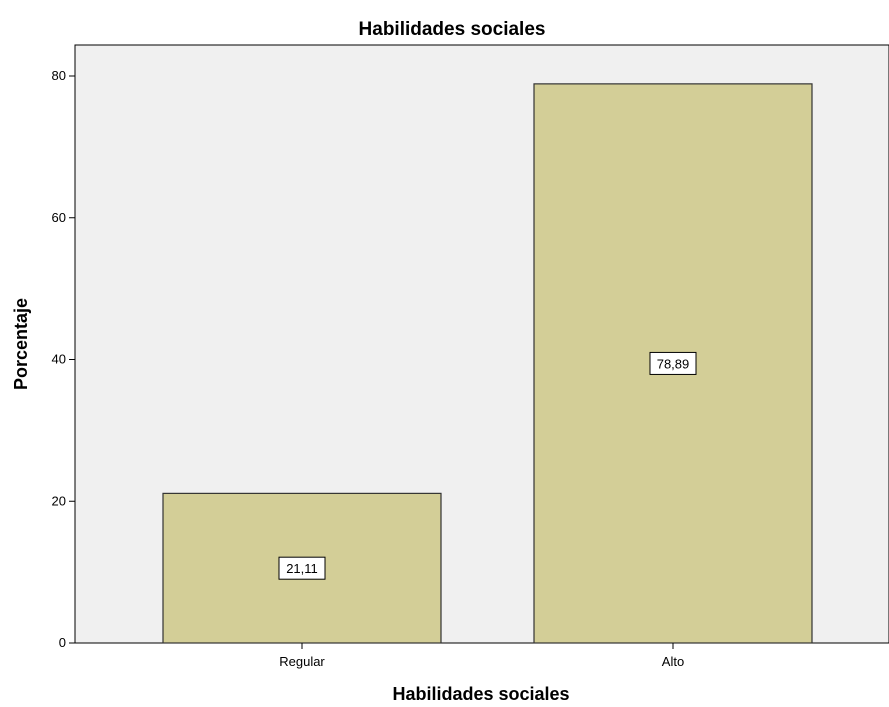  Describe the element at coordinates (62, 642) in the screenshot. I see `y-tick-label: 0` at that location.